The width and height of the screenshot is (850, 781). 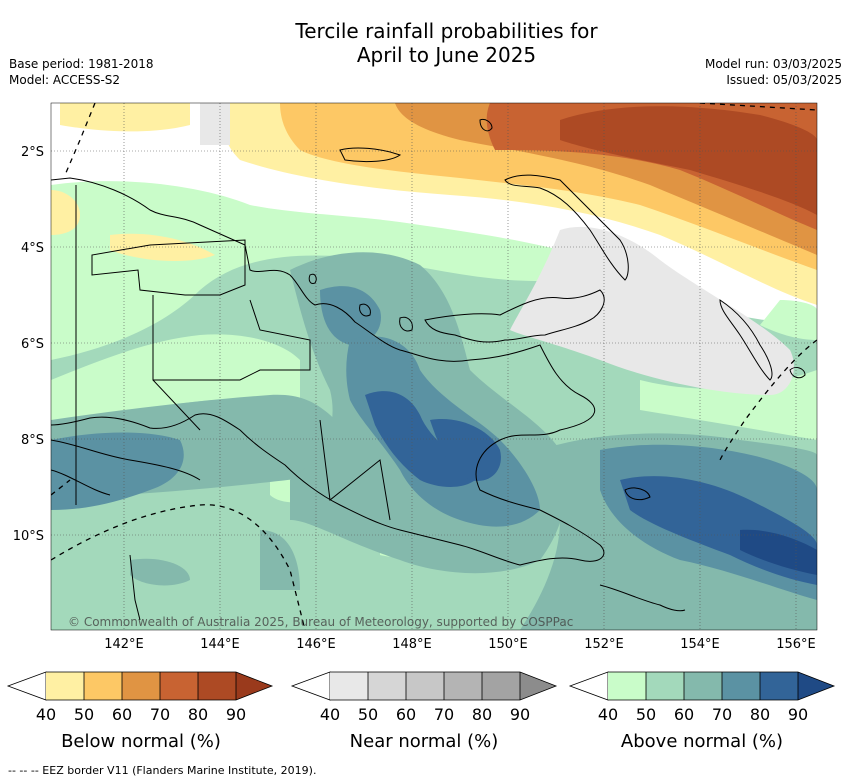 What do you see at coordinates (220, 644) in the screenshot?
I see `lon-label-144e: 144°E` at bounding box center [220, 644].